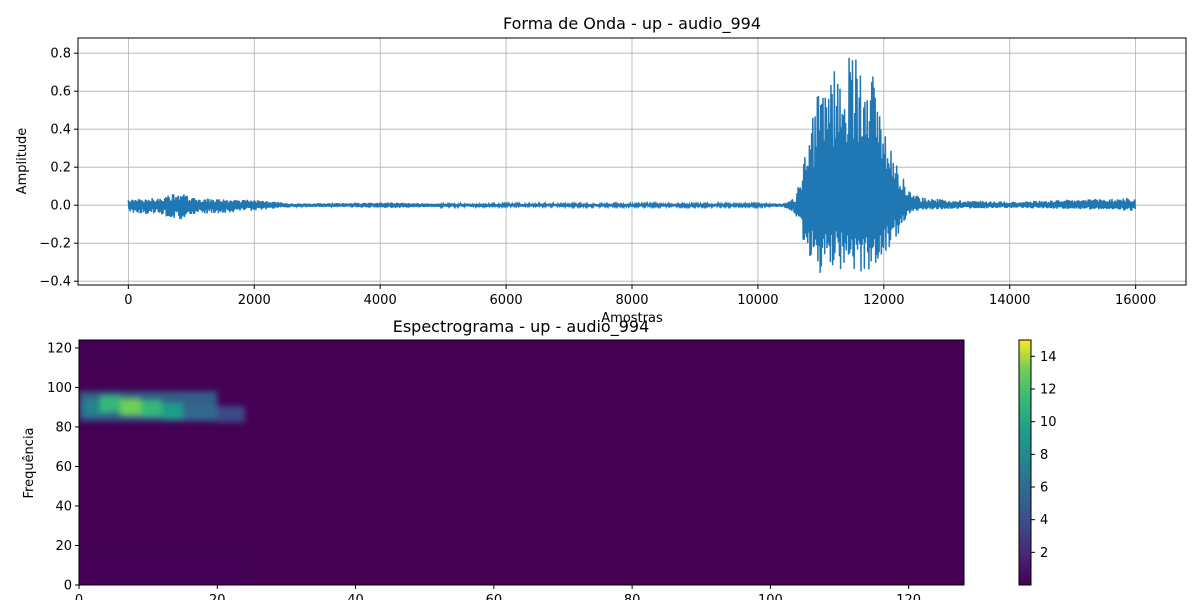  Describe the element at coordinates (908, 596) in the screenshot. I see `spectrogram-x-tick-label: 120` at that location.